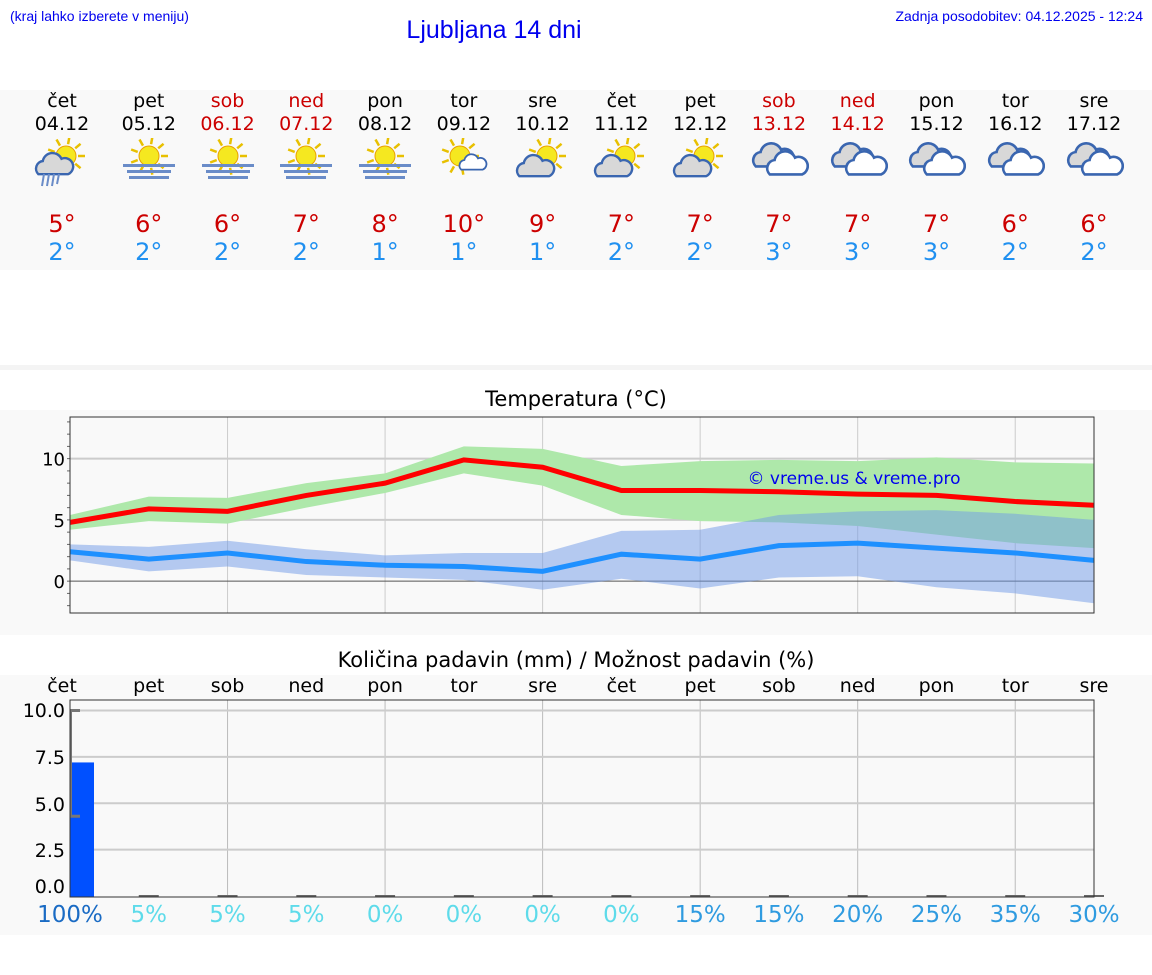  I want to click on y-tick-label: 2.5, so click(50, 851).